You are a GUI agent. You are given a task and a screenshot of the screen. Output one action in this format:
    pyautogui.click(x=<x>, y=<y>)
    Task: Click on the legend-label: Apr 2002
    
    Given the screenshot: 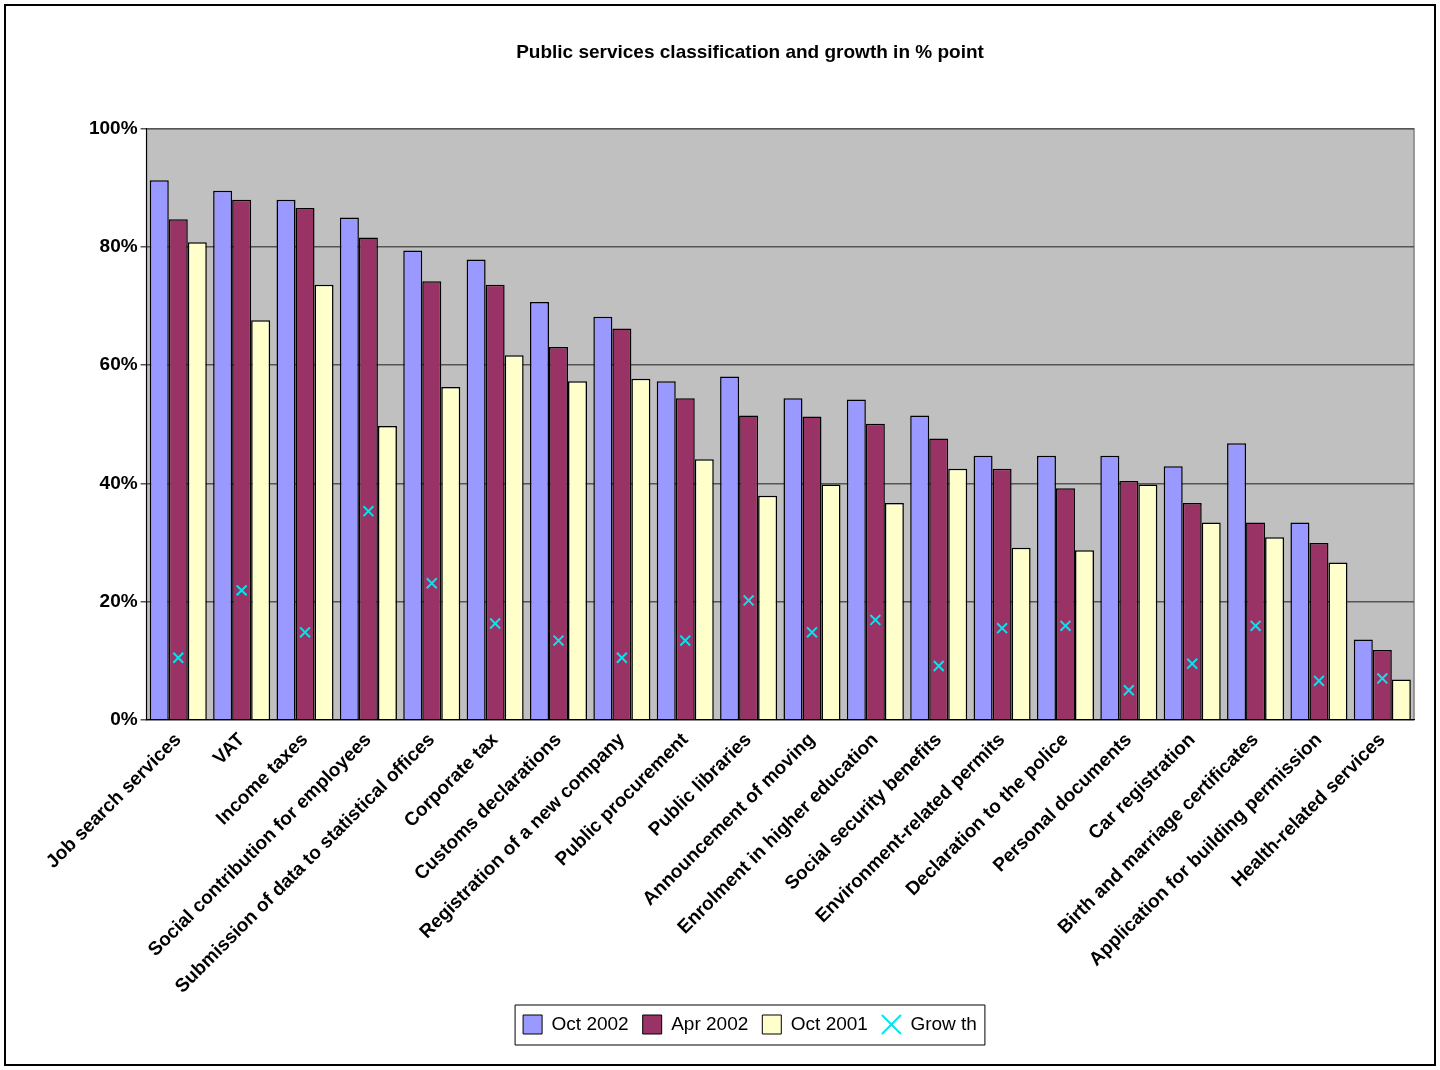 What is the action you would take?
    pyautogui.click(x=710, y=1023)
    